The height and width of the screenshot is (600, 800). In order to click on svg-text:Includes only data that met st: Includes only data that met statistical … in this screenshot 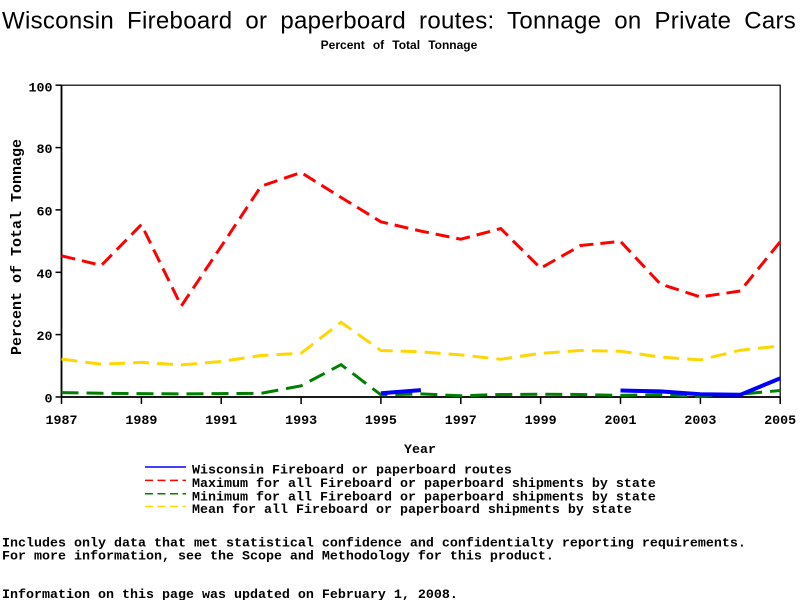, I will do `click(374, 544)`.